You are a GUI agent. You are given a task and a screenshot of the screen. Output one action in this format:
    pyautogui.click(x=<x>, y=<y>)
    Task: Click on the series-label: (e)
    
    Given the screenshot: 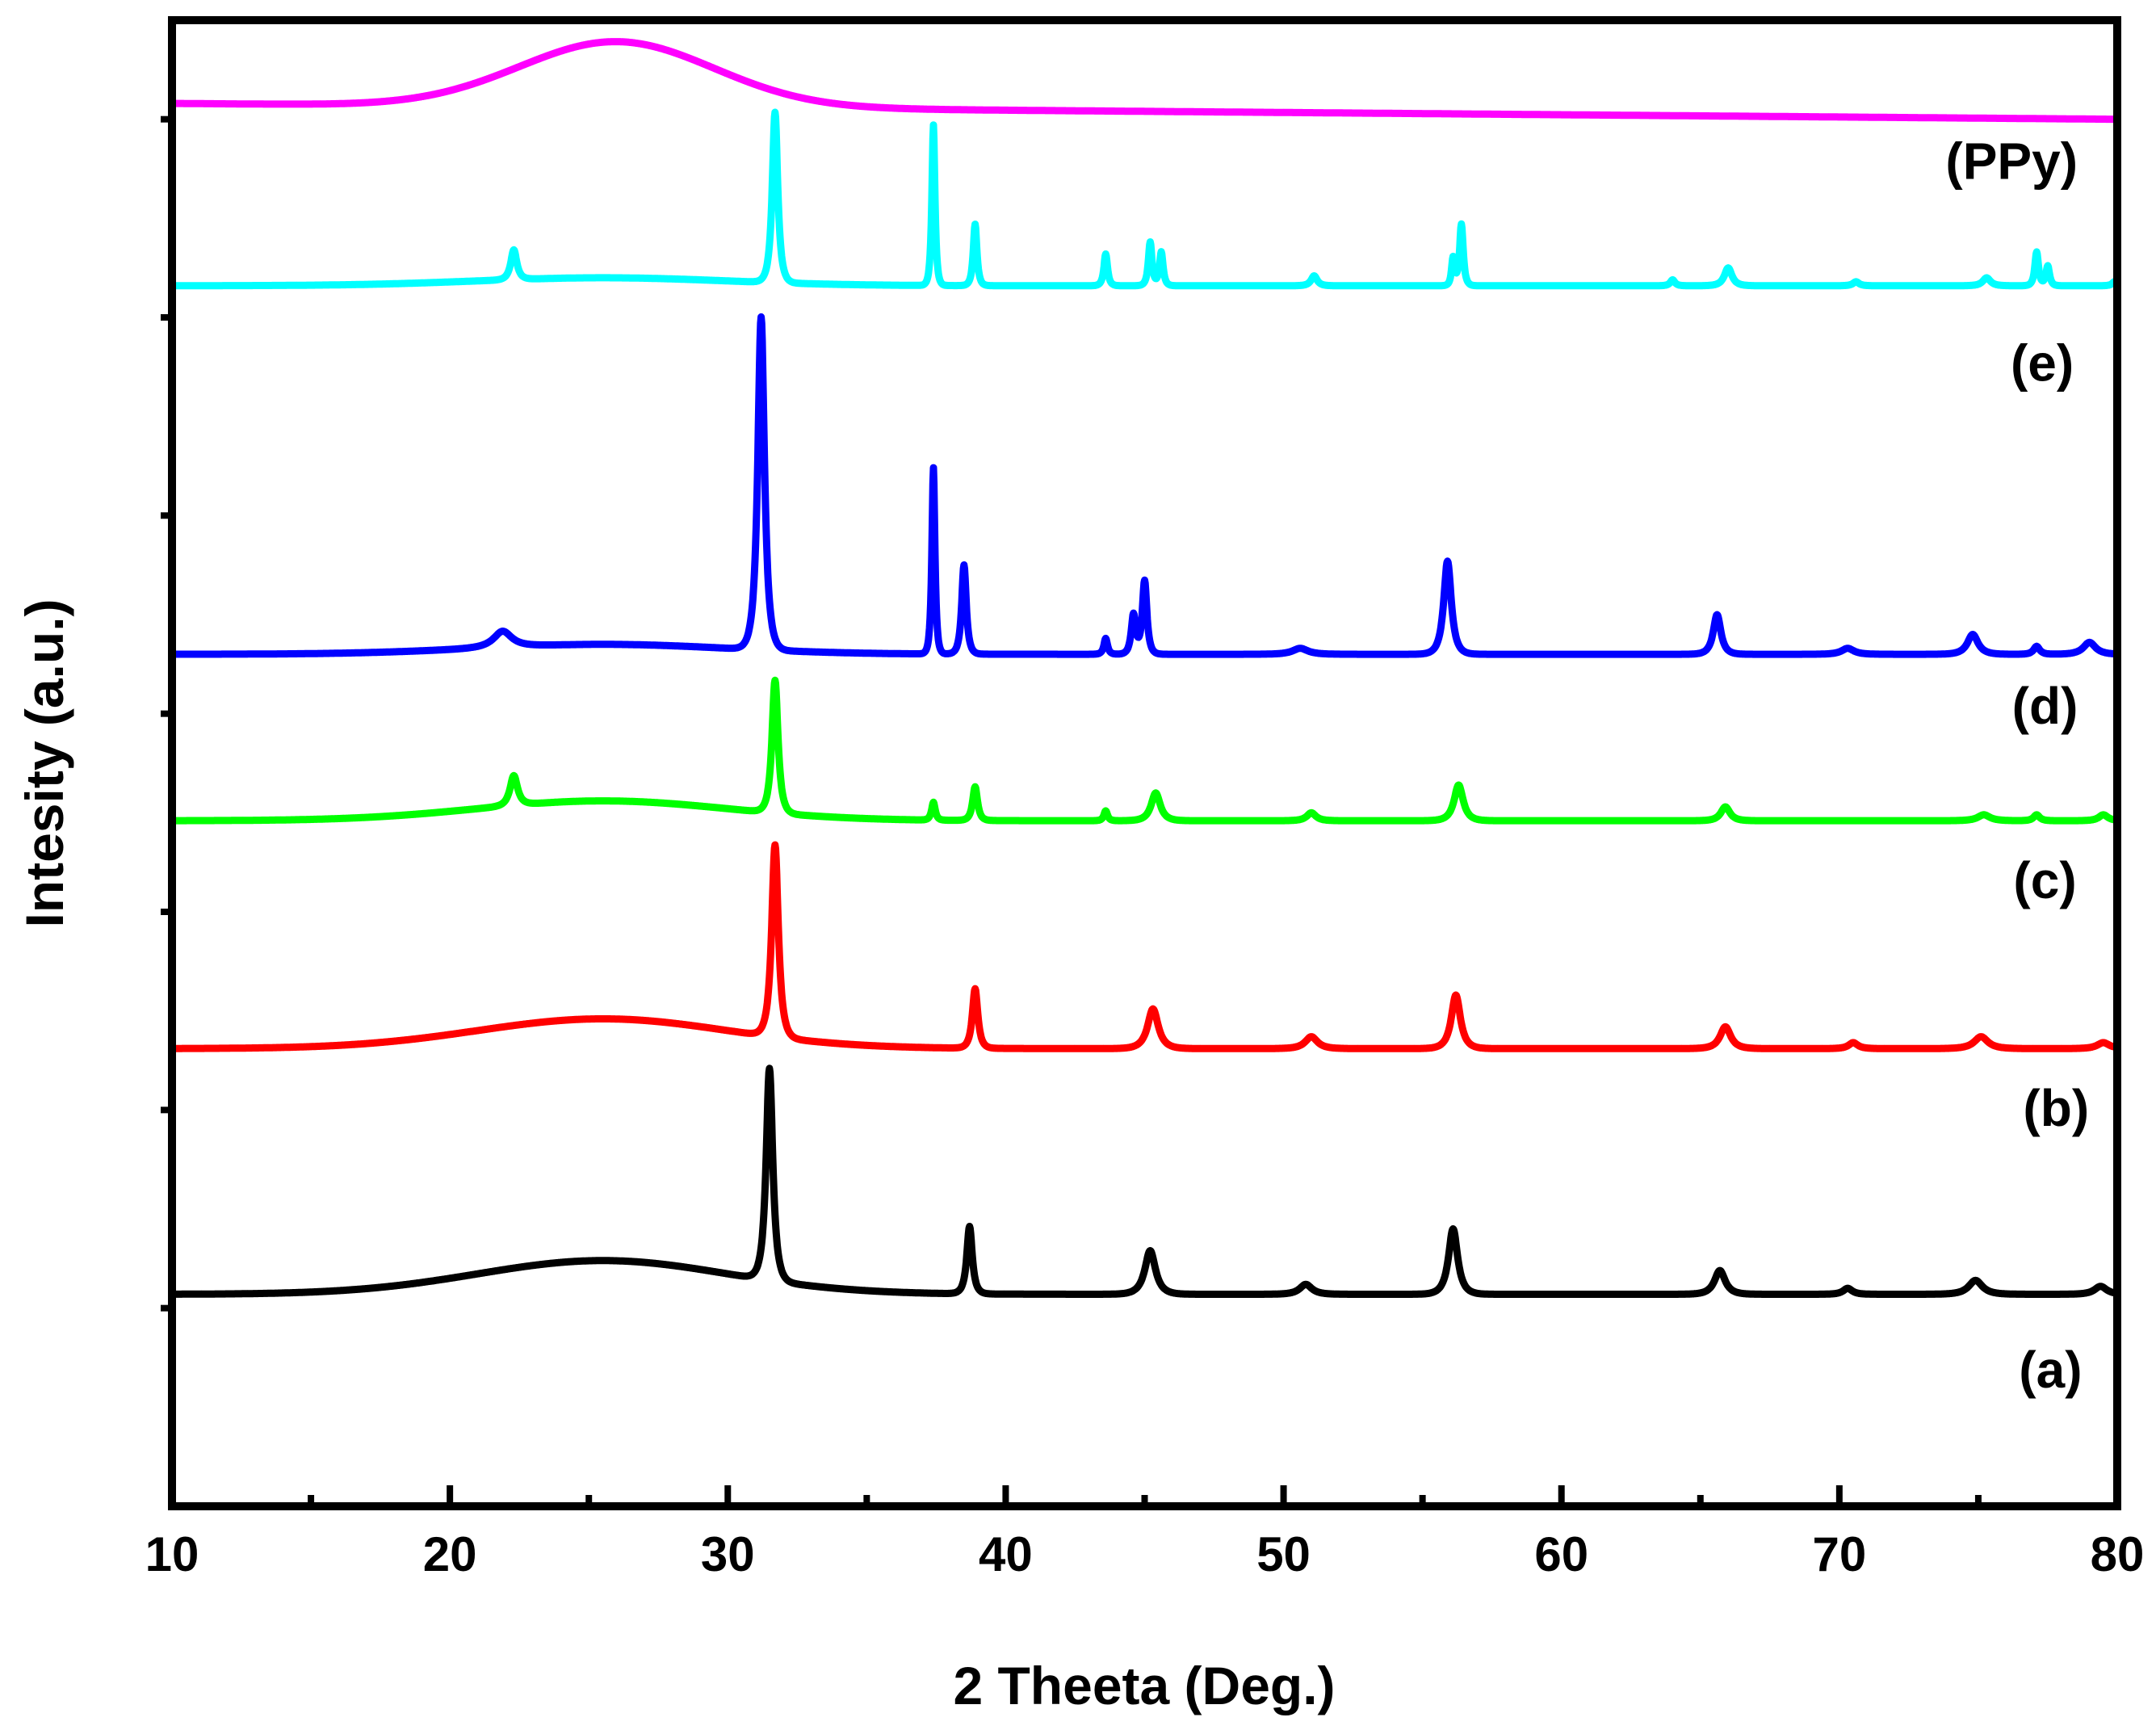 What is the action you would take?
    pyautogui.click(x=2042, y=363)
    